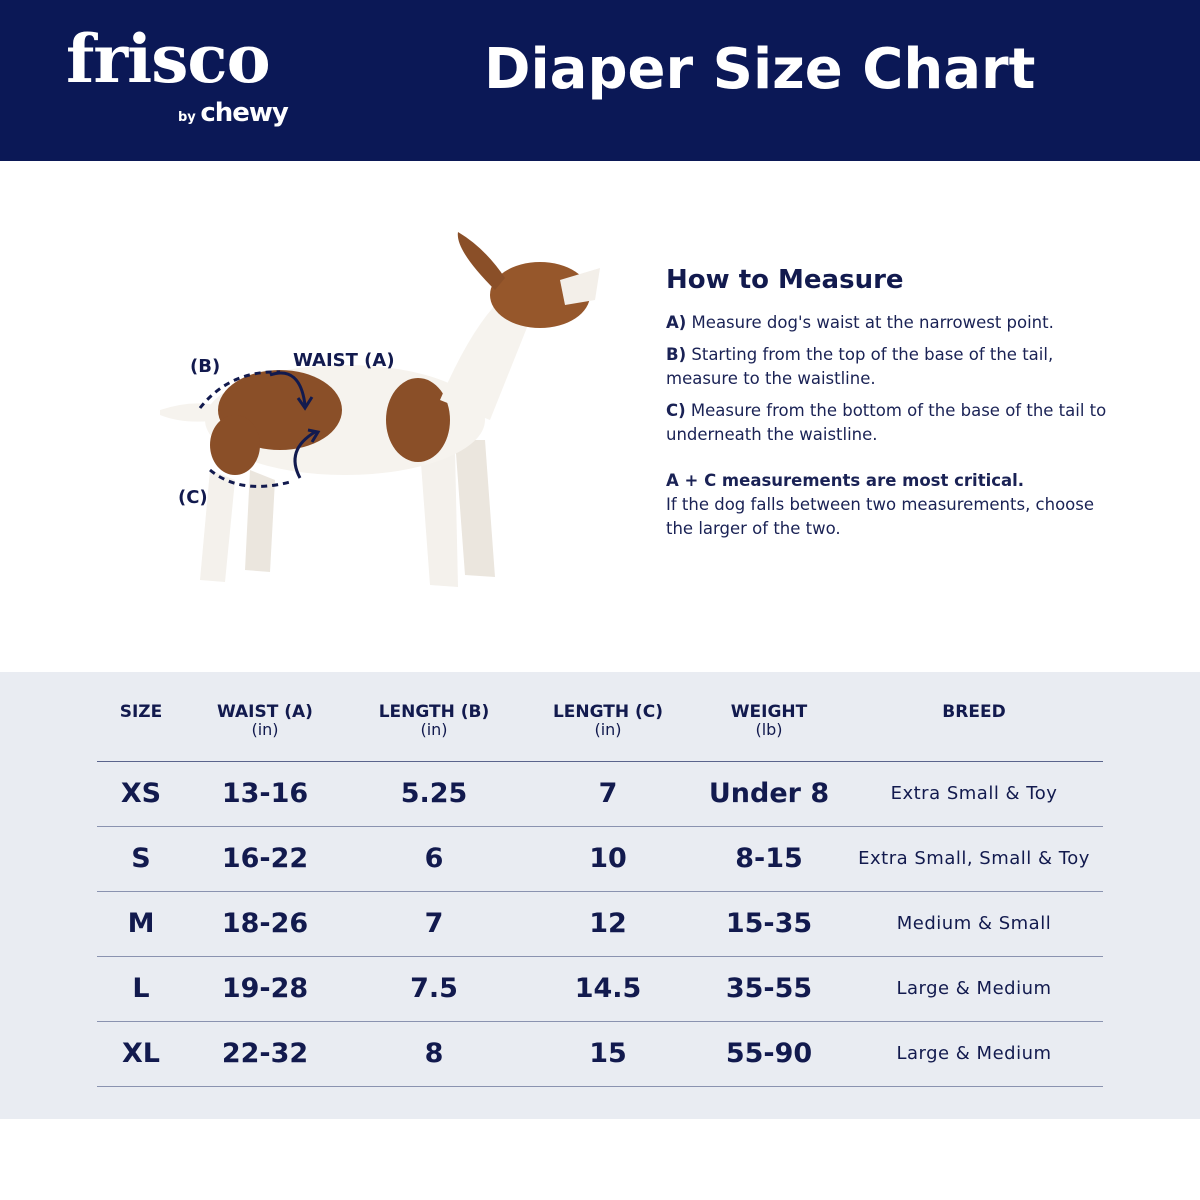 The image size is (1200, 1200). Describe the element at coordinates (265, 989) in the screenshot. I see `table-cell: 19-28` at that location.